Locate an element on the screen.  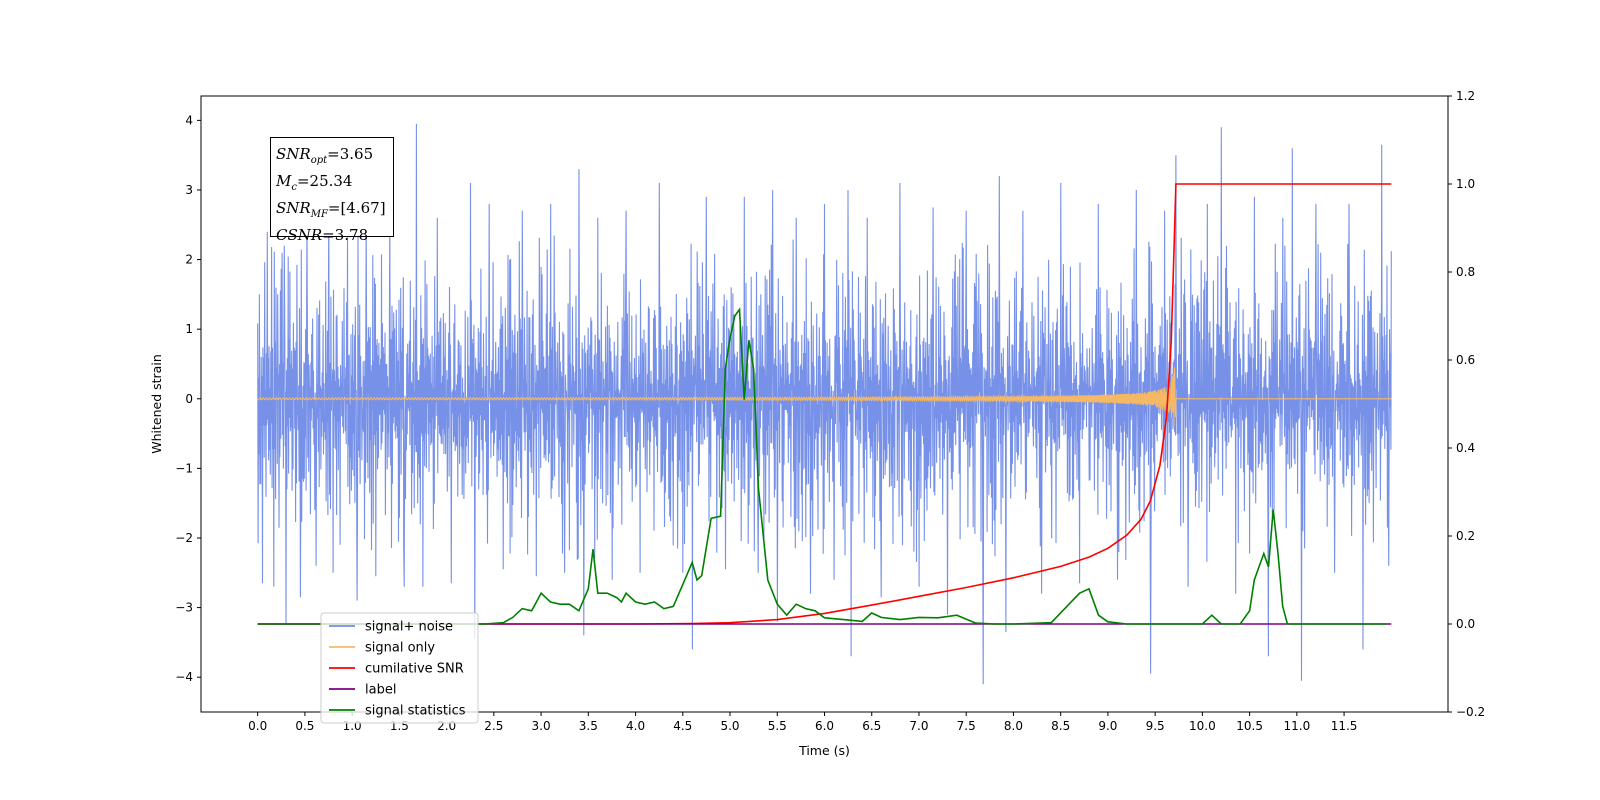
x-tick-label: 4.5 is located at coordinates (682, 726).